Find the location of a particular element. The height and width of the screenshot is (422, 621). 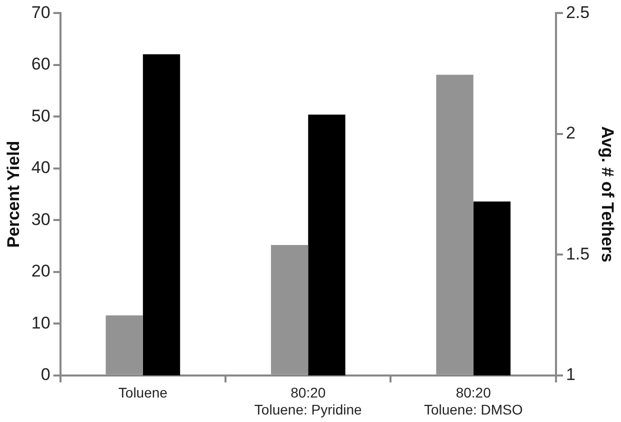

y-tick-label: 20 is located at coordinates (40, 271).